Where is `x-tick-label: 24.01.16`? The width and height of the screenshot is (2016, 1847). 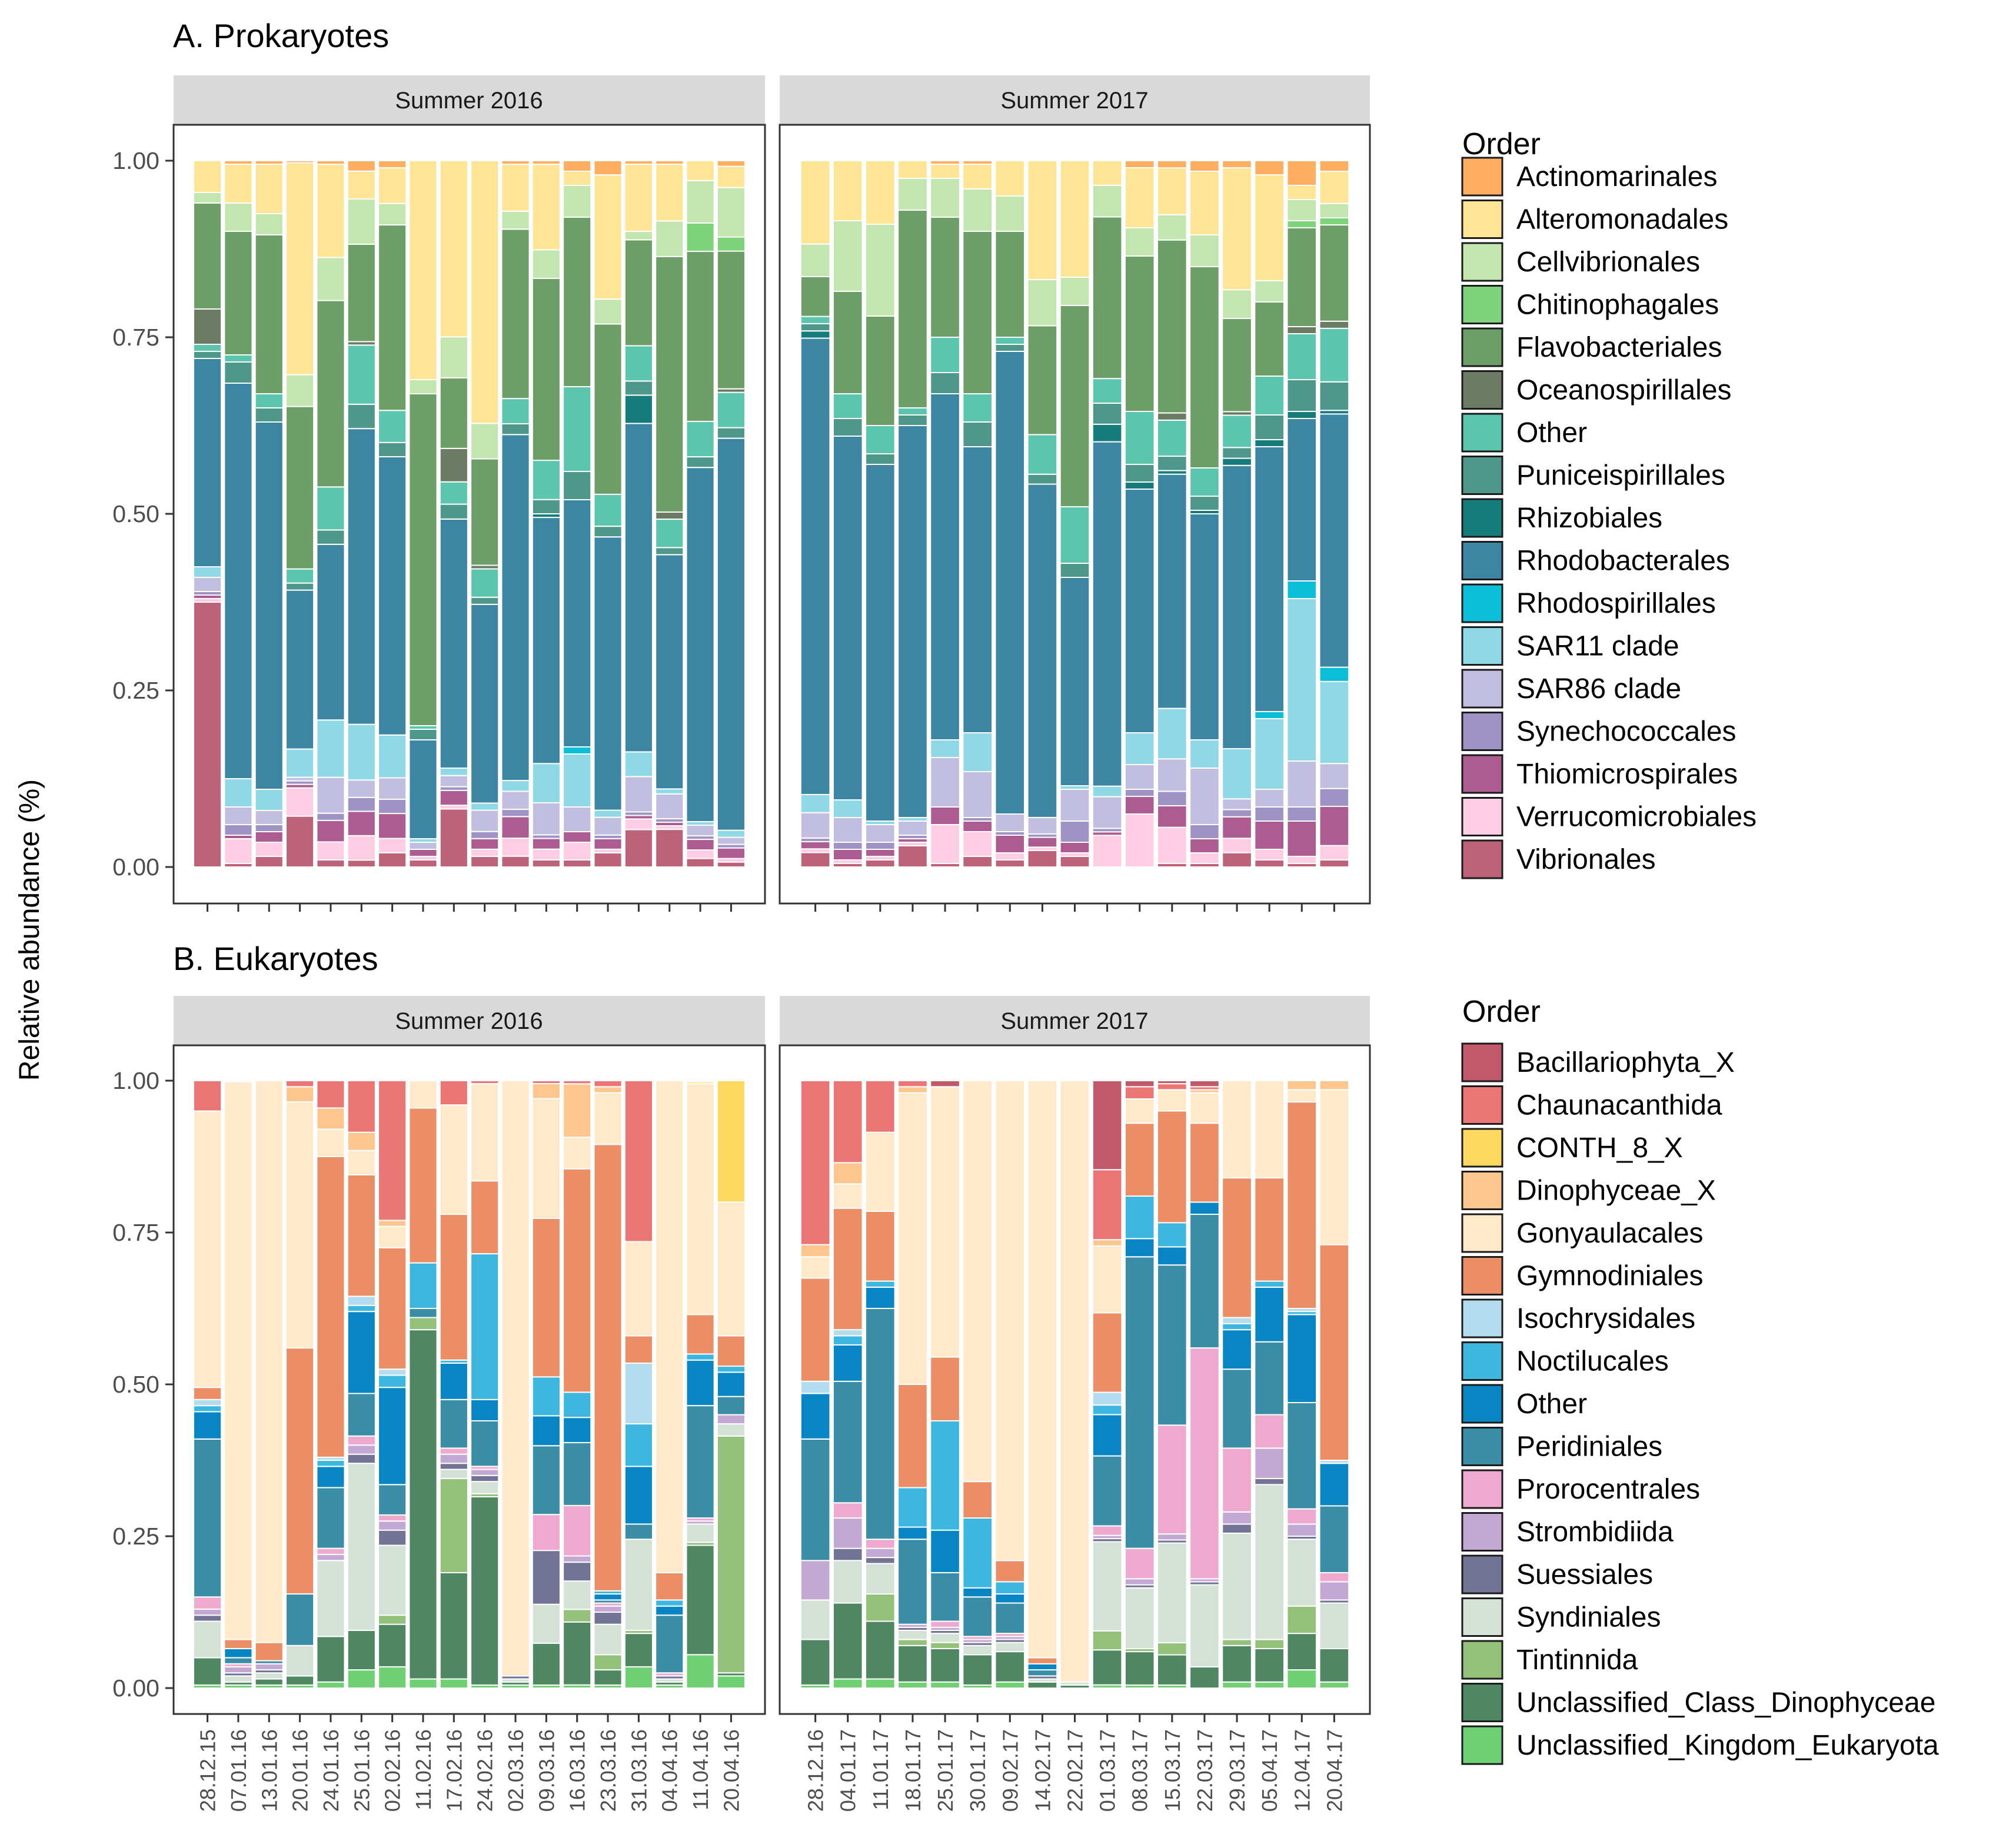 x-tick-label: 24.01.16 is located at coordinates (331, 1770).